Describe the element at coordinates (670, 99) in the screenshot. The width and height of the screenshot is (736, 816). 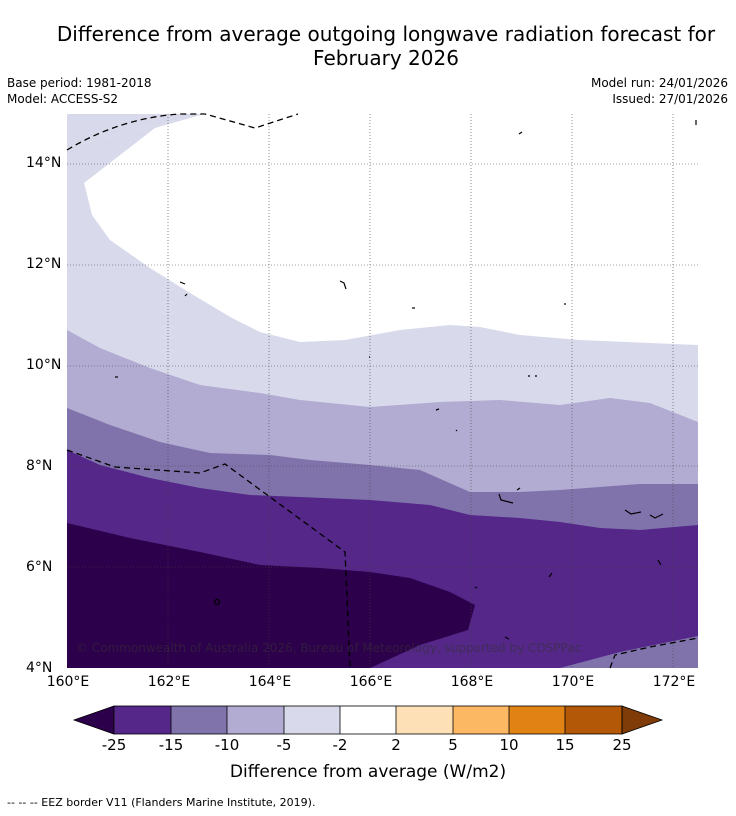
I see `issued-date: Issued: 27/01/2026` at that location.